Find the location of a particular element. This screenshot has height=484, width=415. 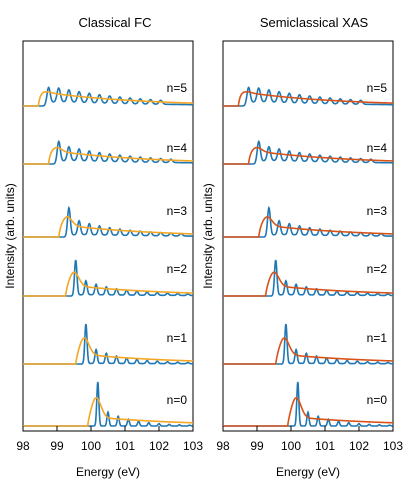

series-n0-semiclassical is located at coordinates (308, 411).